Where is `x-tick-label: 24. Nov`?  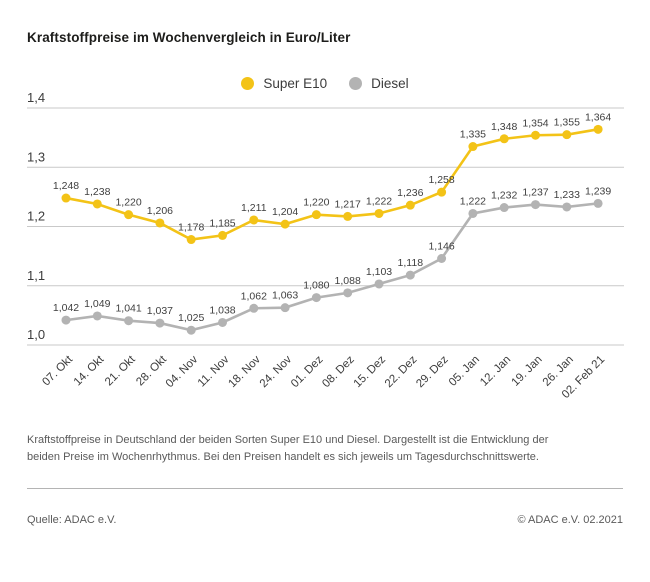 x-tick-label: 24. Nov is located at coordinates (276, 371).